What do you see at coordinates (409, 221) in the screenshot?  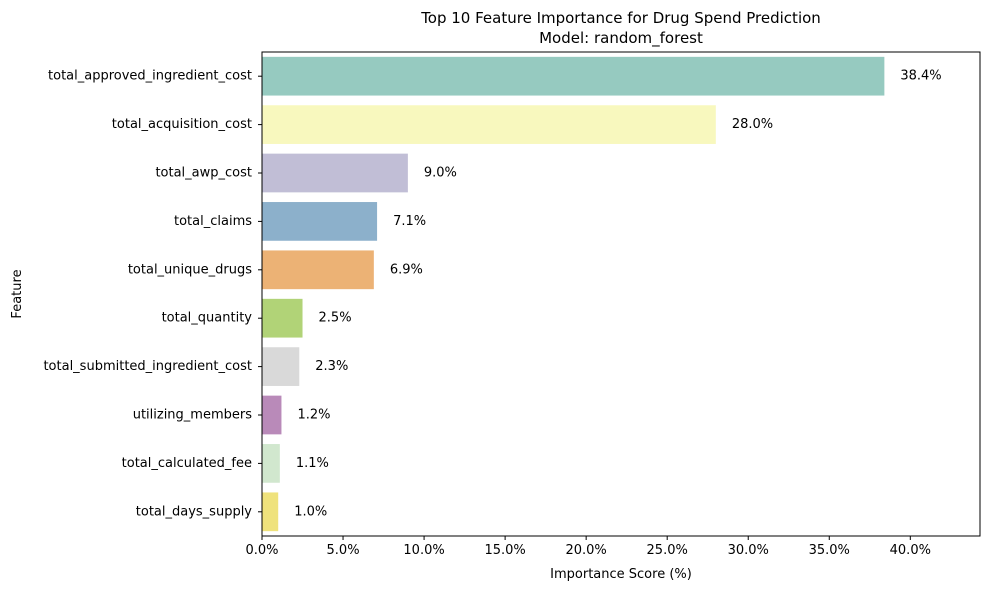 I see `data-label: 7.1%` at bounding box center [409, 221].